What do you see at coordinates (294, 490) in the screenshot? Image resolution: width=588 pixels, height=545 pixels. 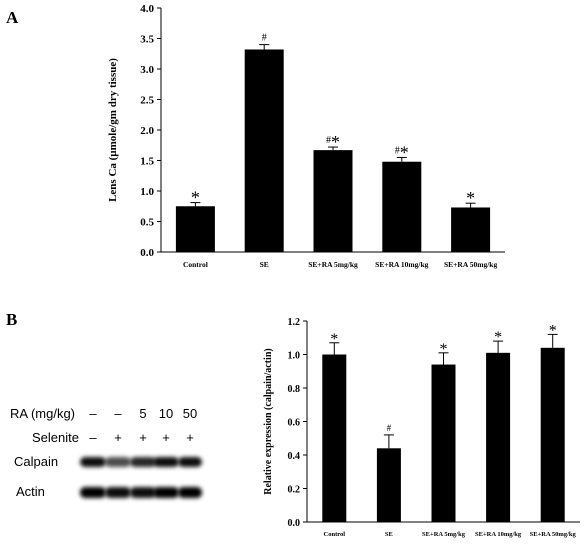 I see `y-tick-label: 0.2` at bounding box center [294, 490].